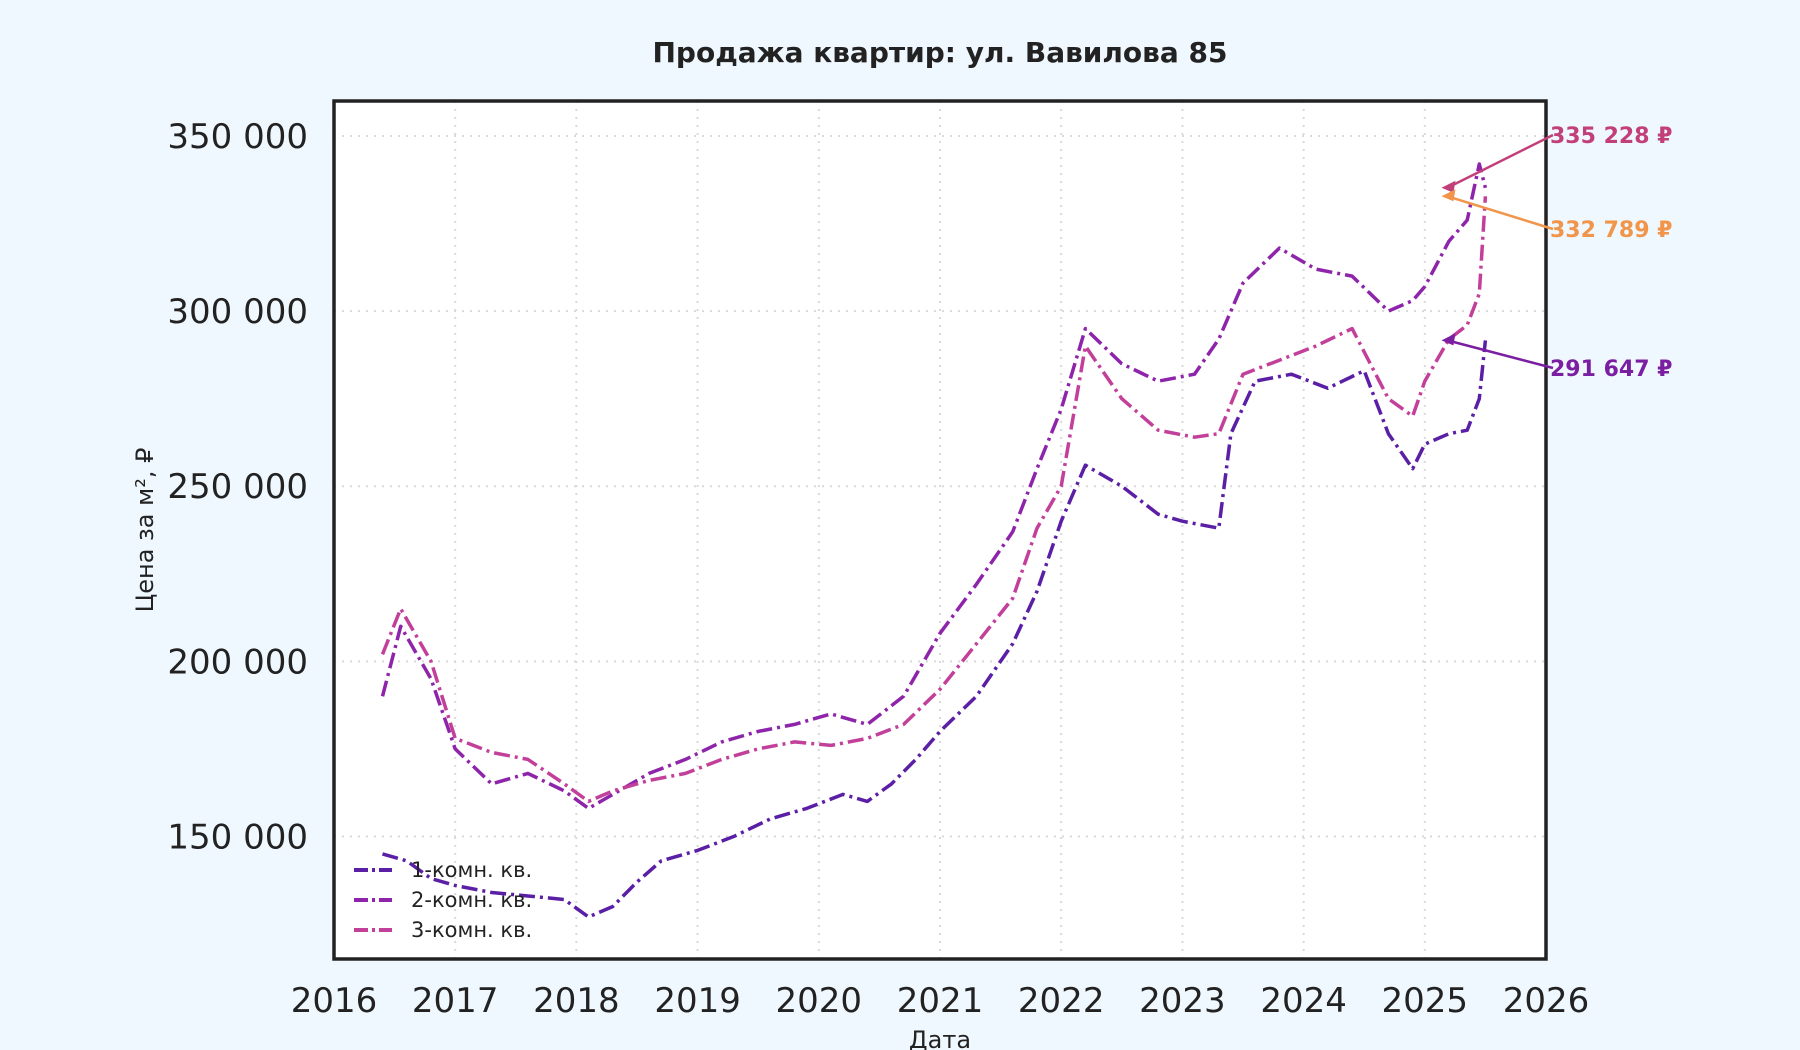 The height and width of the screenshot is (1050, 1800). Describe the element at coordinates (145, 530) in the screenshot. I see `y-axis-label: Цена за м², ₽` at that location.